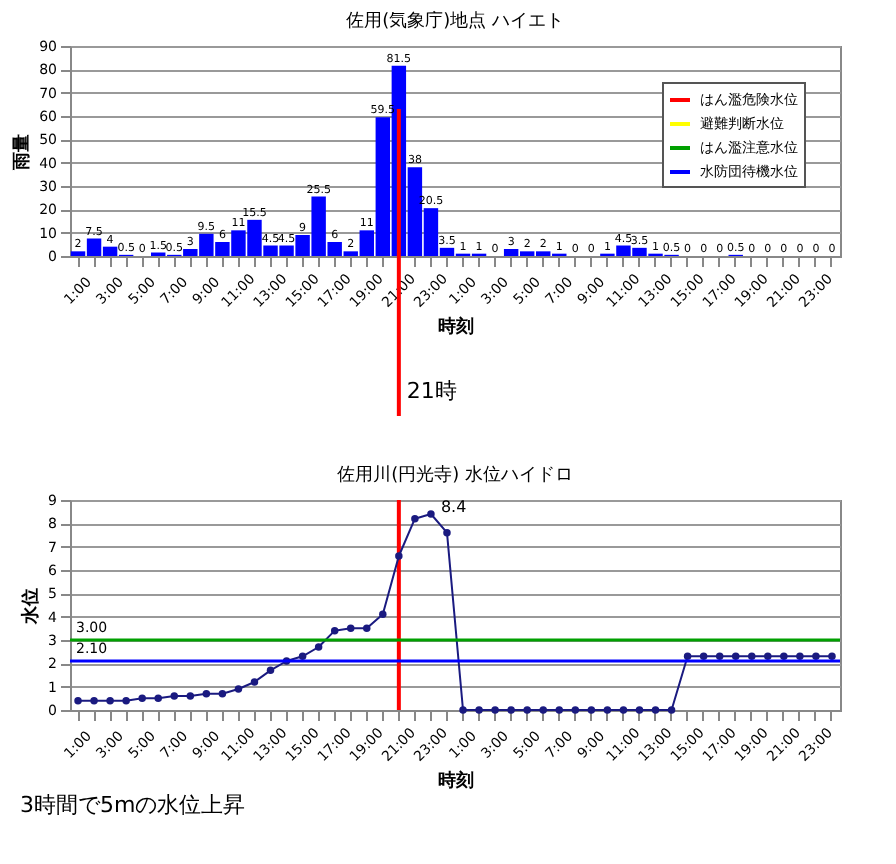  Describe the element at coordinates (455, 475) in the screenshot. I see `chart-title: 佐用川(円光寺) 水位ハイドロ` at that location.